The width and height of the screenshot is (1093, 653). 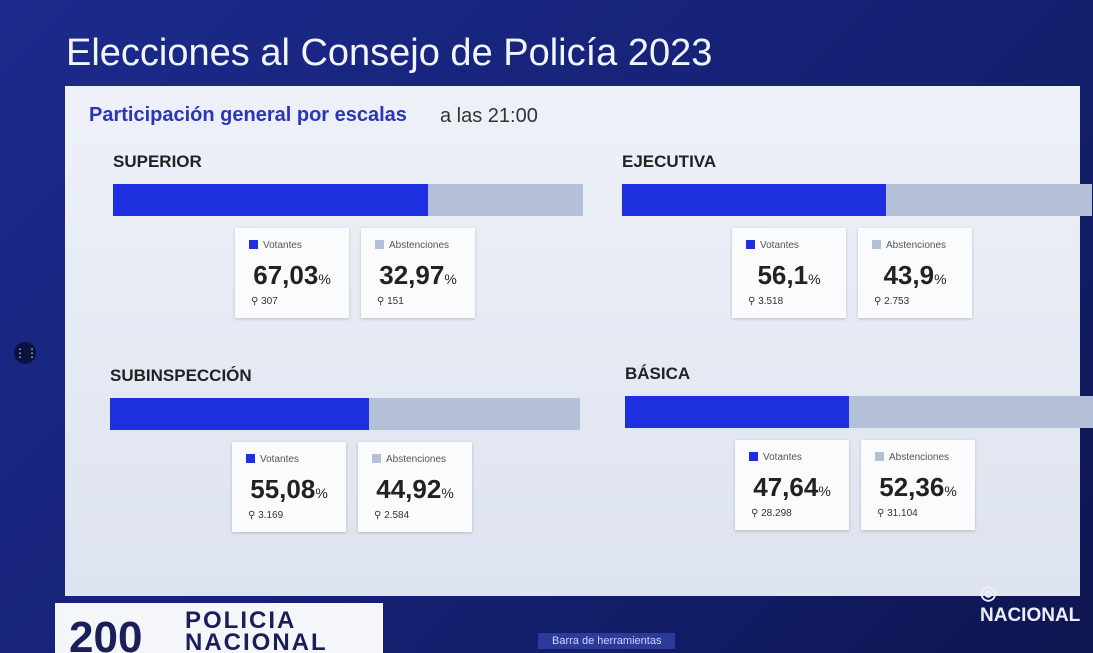 I want to click on stat-card: Abstenciones 52,36% ⚲ 31.104, so click(x=918, y=485).